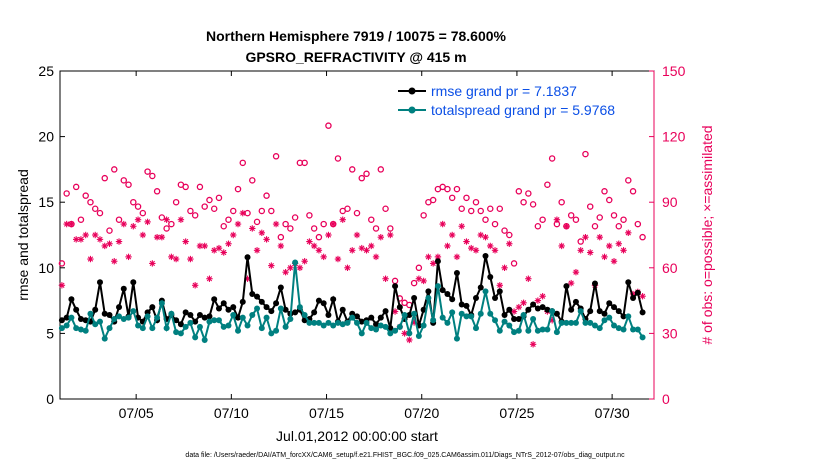 The image size is (830, 470). I want to click on x-tick-label: 07/20, so click(421, 413).